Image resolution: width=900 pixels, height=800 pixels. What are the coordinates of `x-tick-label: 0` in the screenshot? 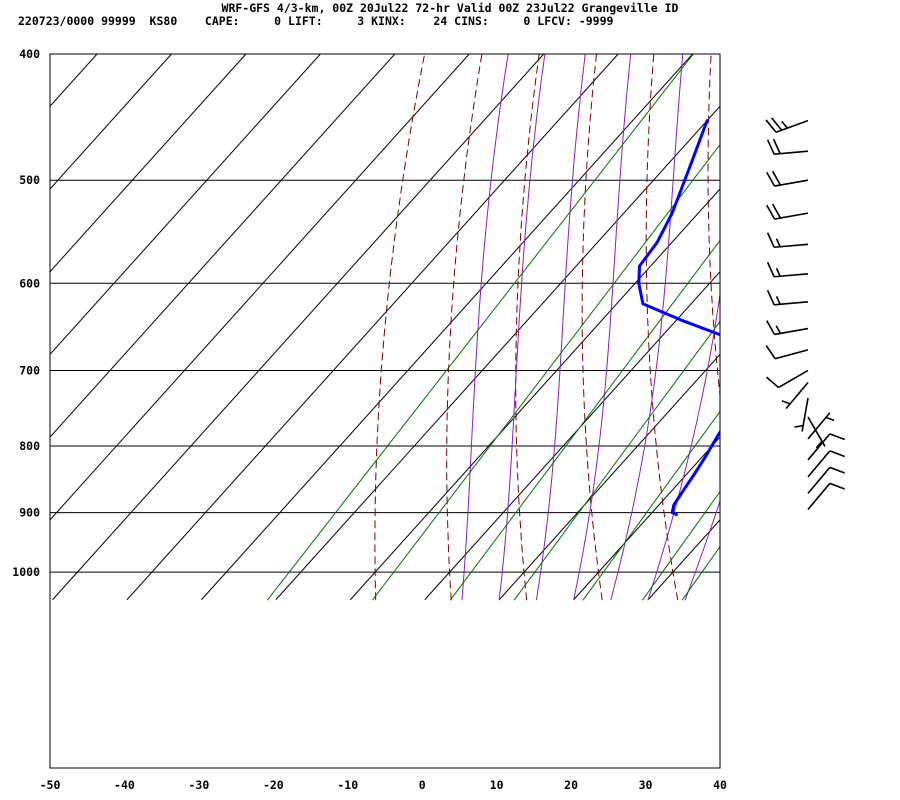 It's located at (422, 785).